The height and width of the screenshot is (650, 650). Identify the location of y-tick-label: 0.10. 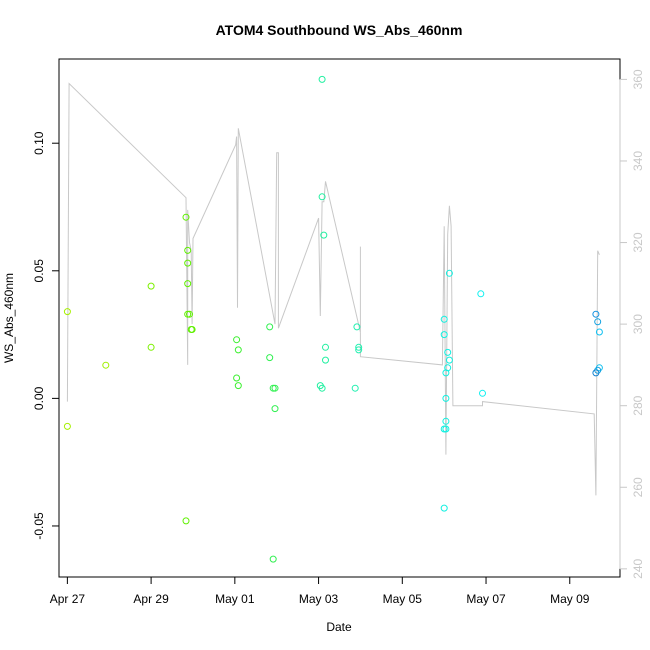
(39, 143).